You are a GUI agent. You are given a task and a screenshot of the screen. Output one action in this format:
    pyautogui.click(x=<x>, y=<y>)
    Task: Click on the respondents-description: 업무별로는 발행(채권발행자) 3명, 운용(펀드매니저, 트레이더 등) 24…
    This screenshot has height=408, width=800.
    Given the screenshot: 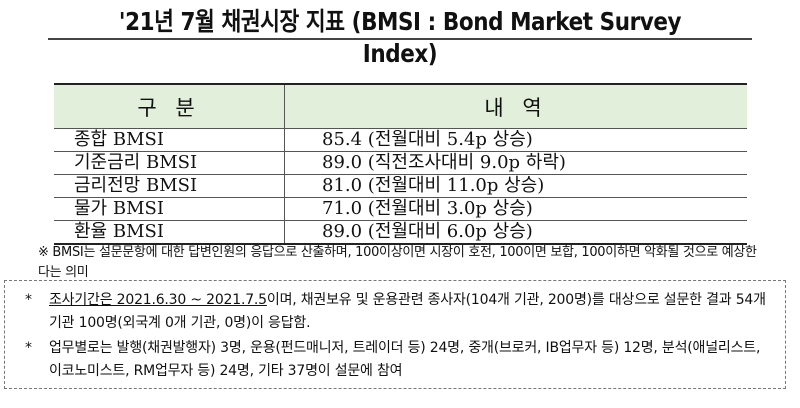 What is the action you would take?
    pyautogui.click(x=405, y=359)
    